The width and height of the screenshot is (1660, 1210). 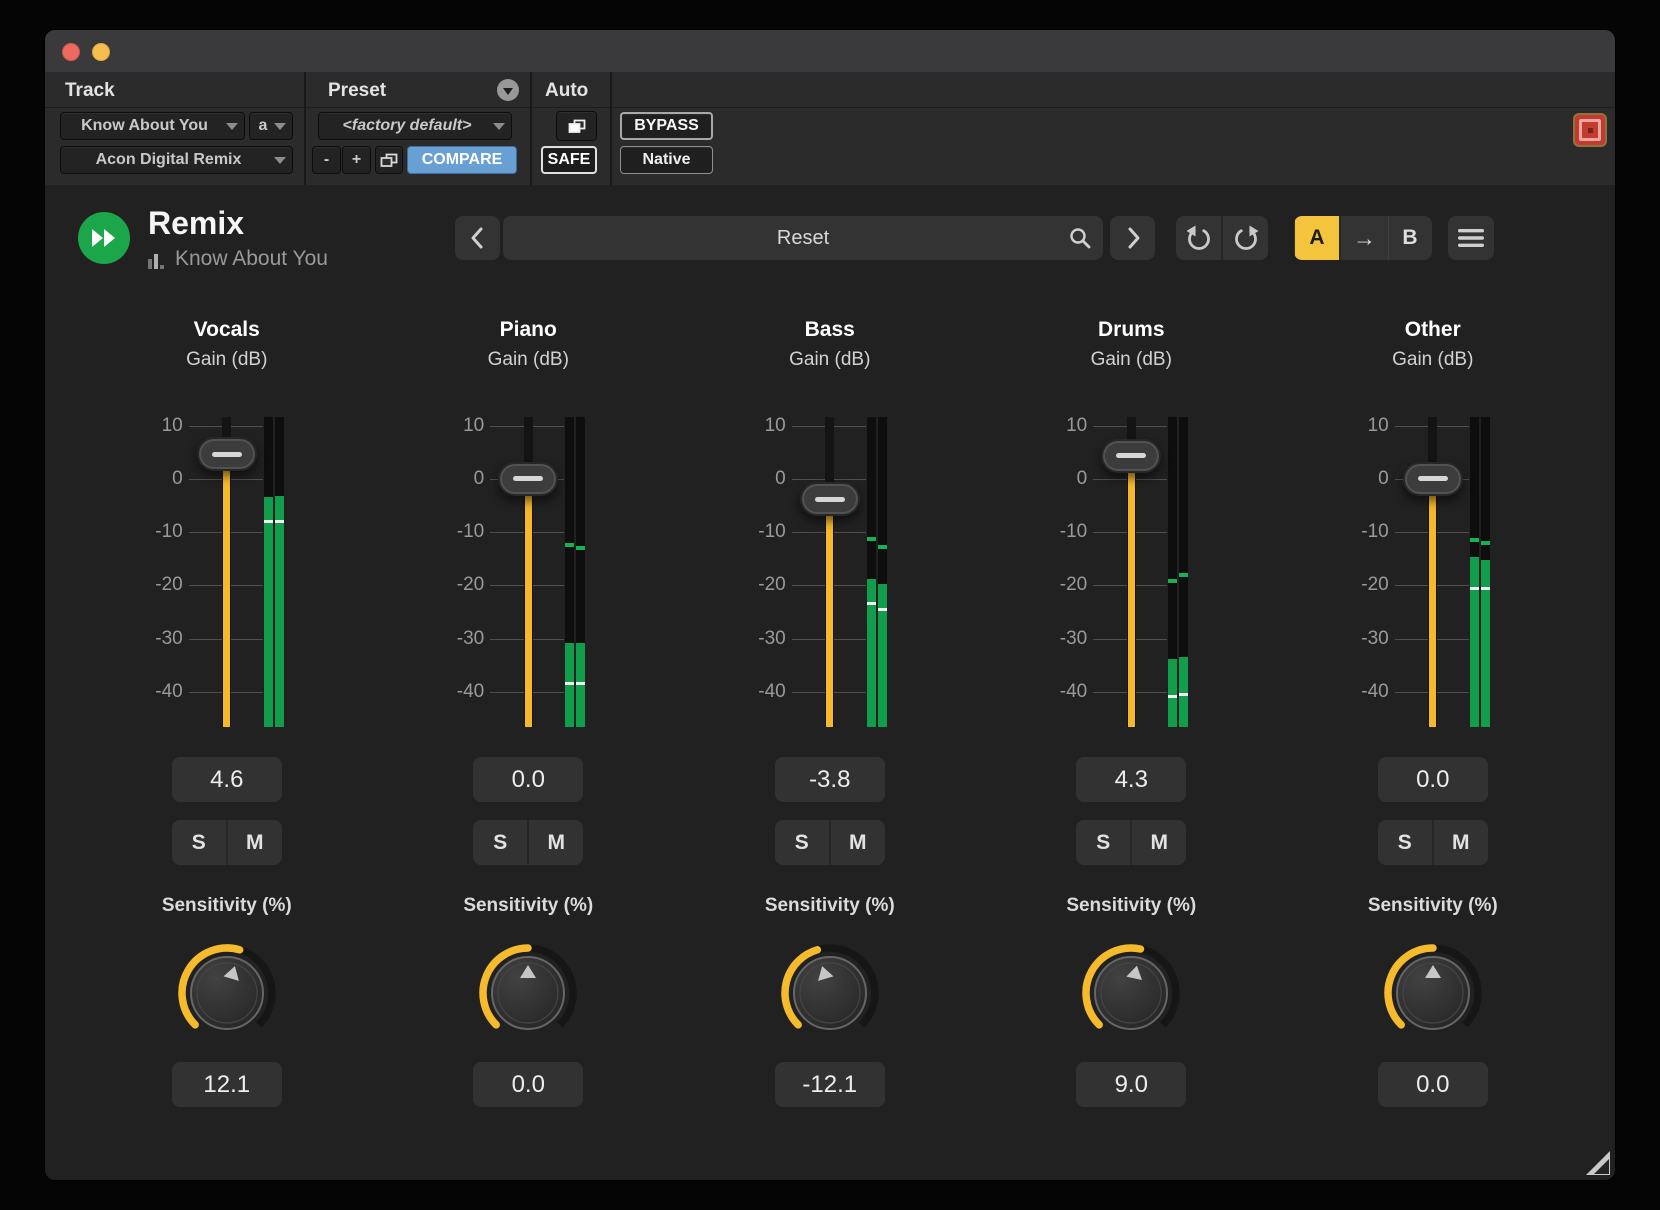 What do you see at coordinates (101, 52) in the screenshot?
I see `minimize-button` at bounding box center [101, 52].